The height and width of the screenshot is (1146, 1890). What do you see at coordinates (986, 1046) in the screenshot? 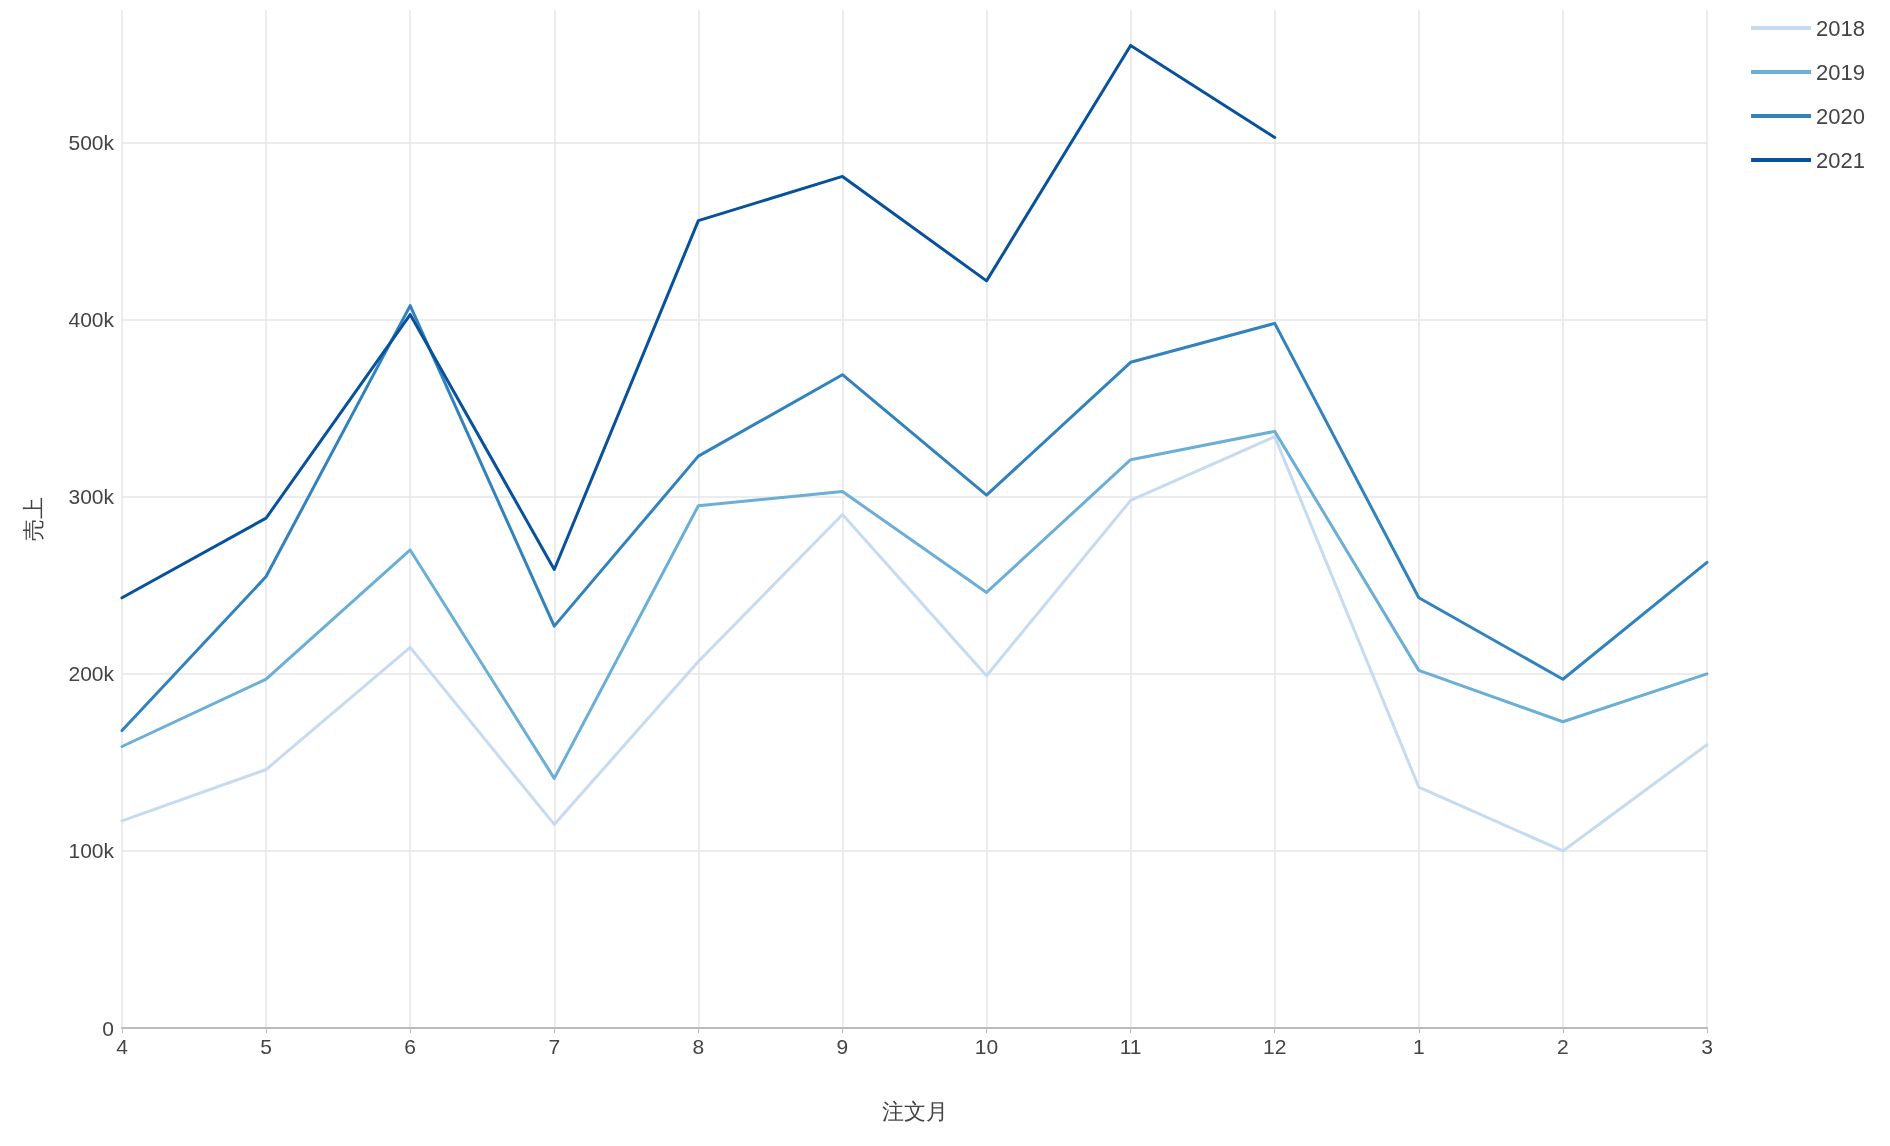
I see `x-tick-label: 10` at bounding box center [986, 1046].